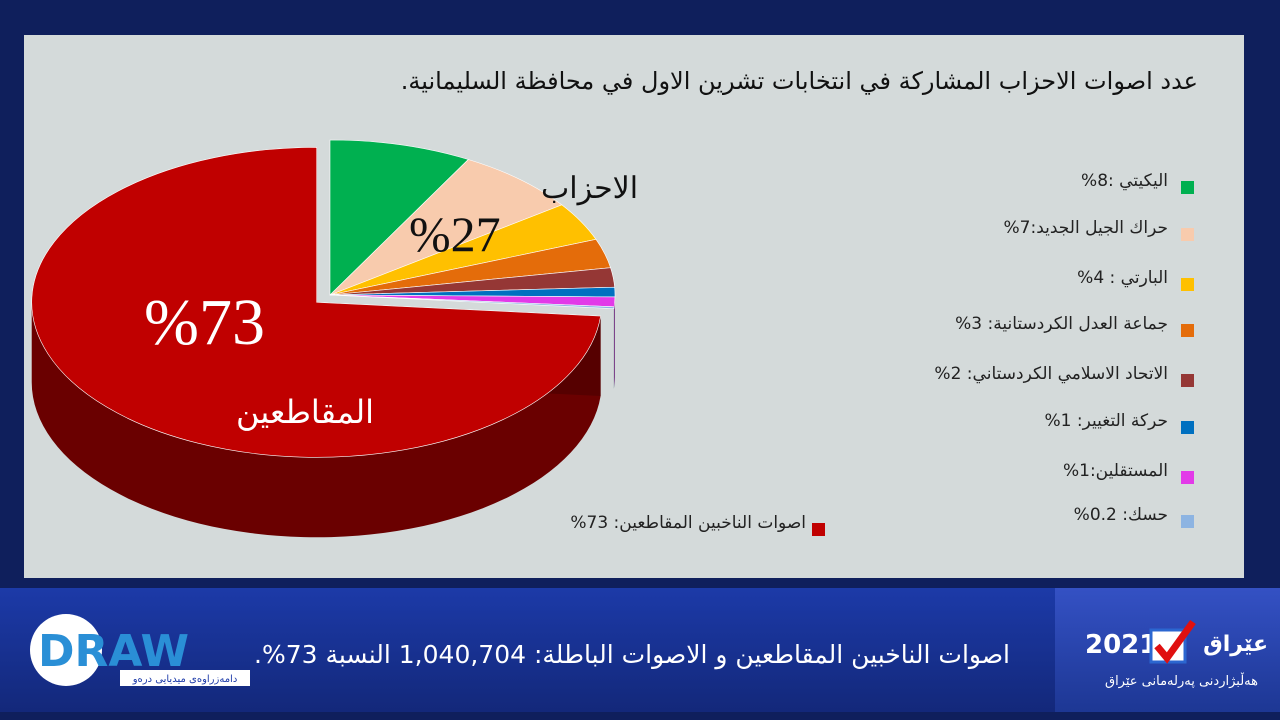 Image resolution: width=1280 pixels, height=720 pixels. Describe the element at coordinates (1051, 374) in the screenshot. I see `legend-label: الاتحاد الاسلامي الكردستاني: 2%` at that location.